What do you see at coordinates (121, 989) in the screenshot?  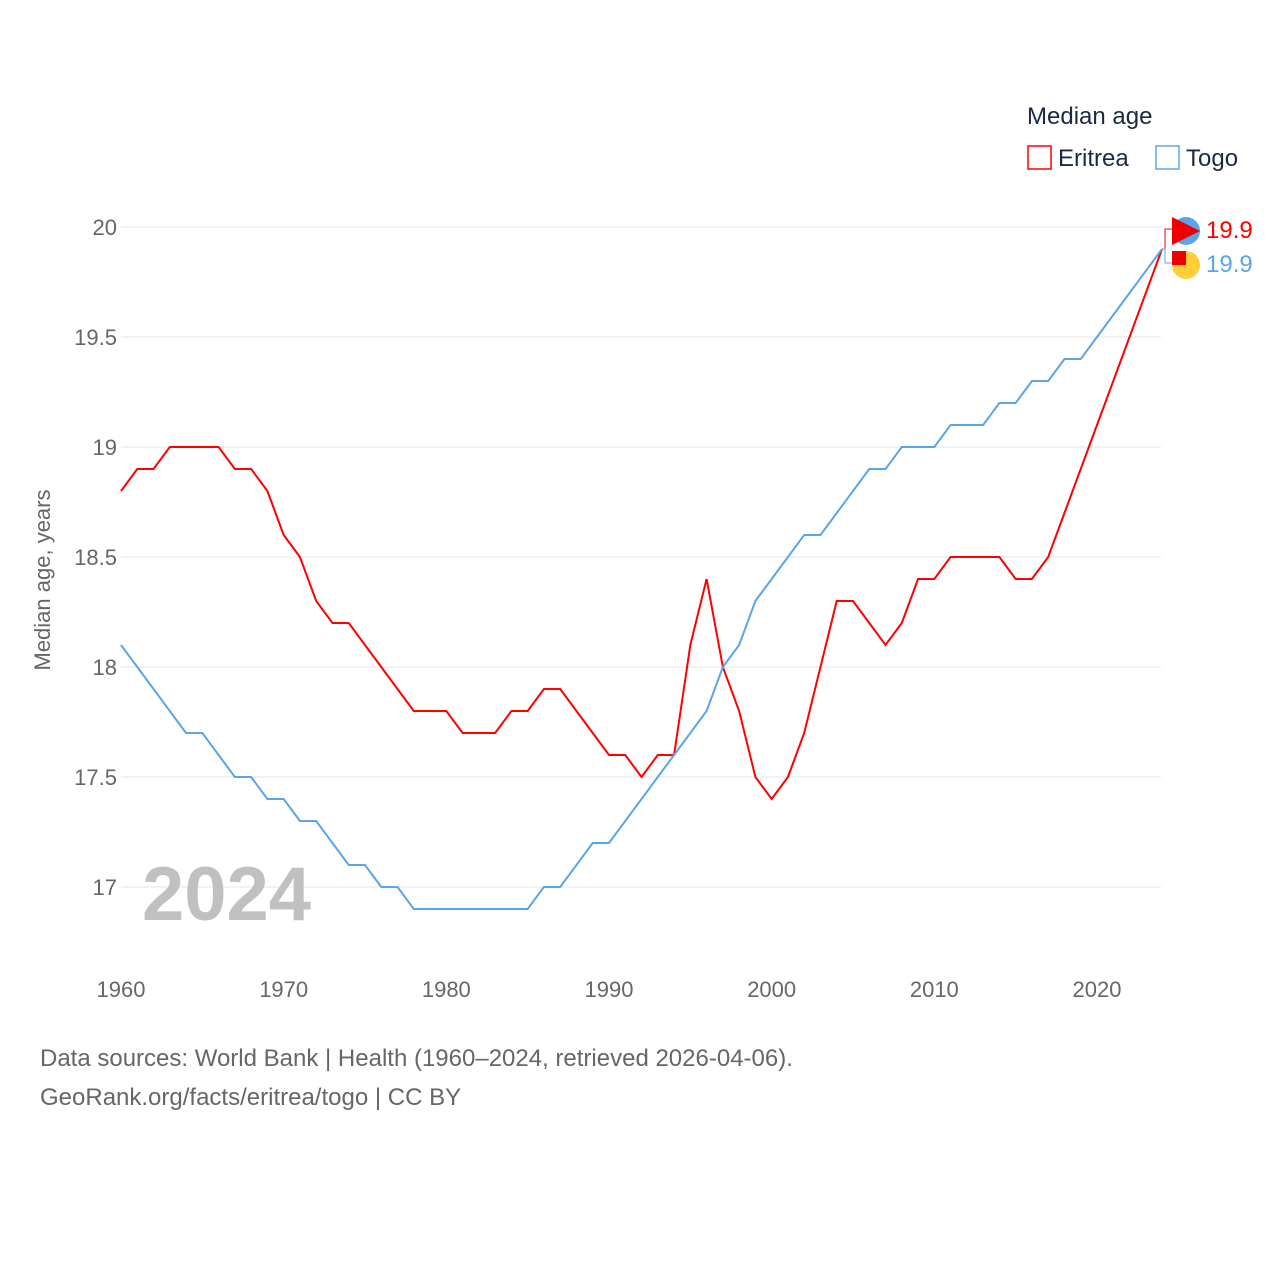 I see `x-tick-label: 1960` at bounding box center [121, 989].